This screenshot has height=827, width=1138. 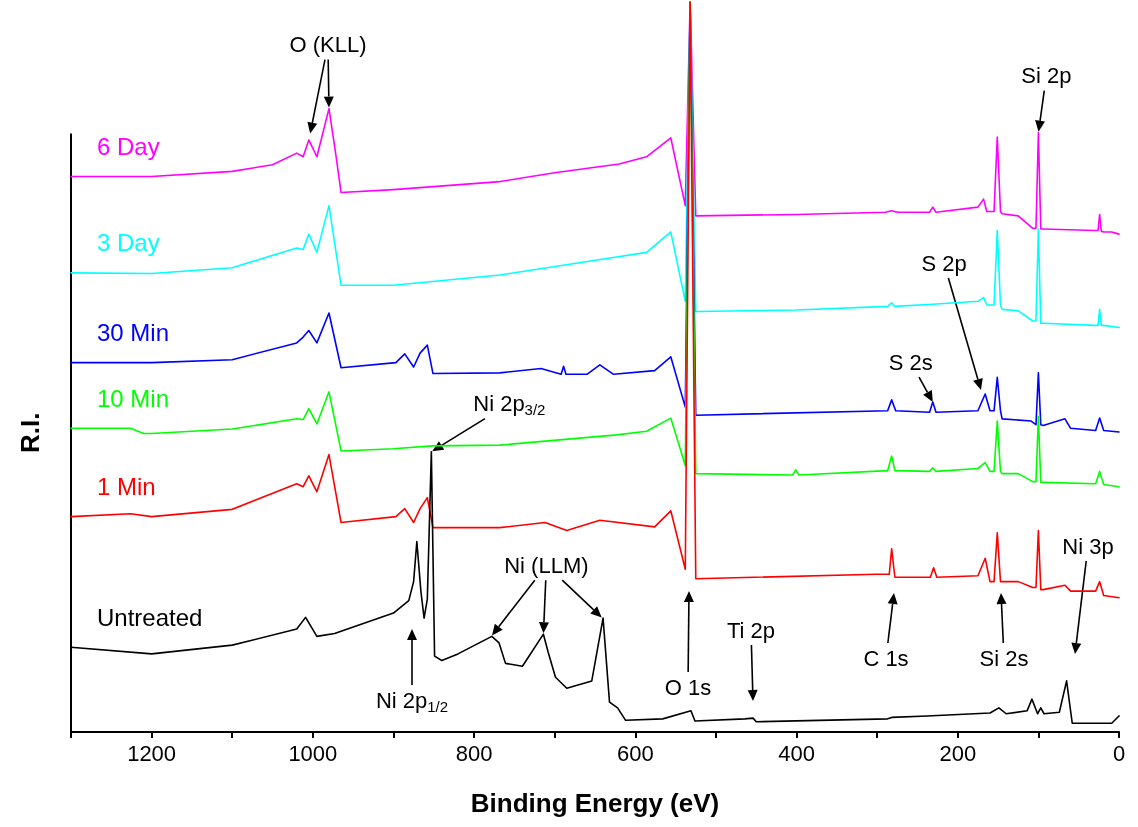 I want to click on annotation: O (KLL), so click(x=328, y=45).